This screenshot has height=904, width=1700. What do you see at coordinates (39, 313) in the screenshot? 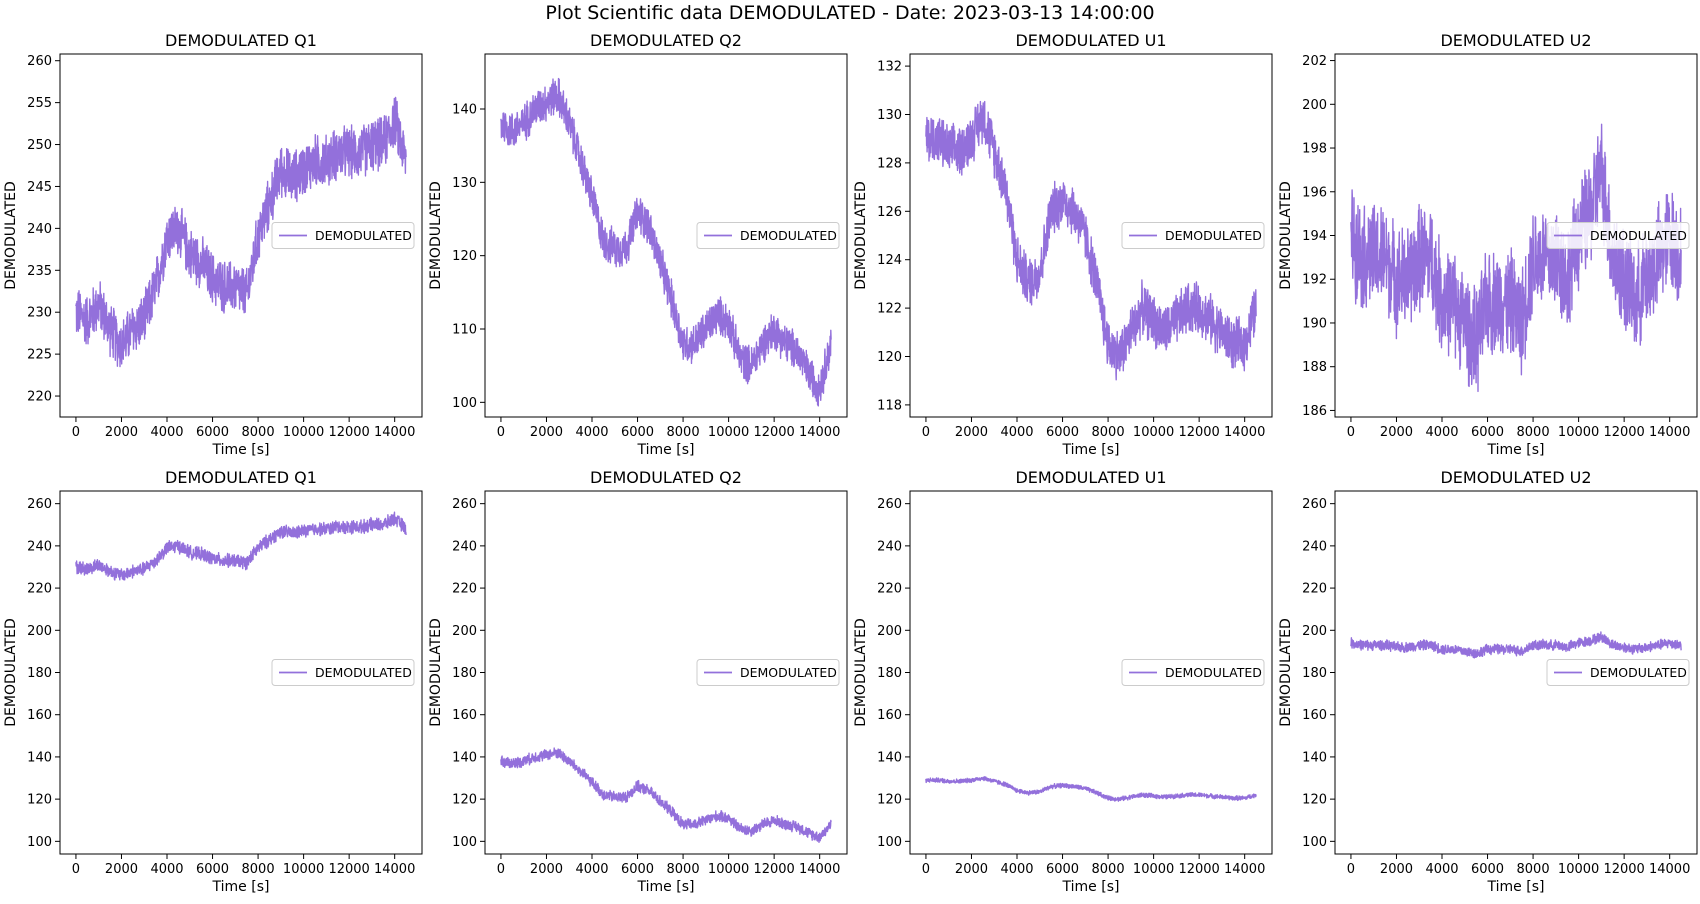
I see `y-tick-label: 230` at bounding box center [39, 313].